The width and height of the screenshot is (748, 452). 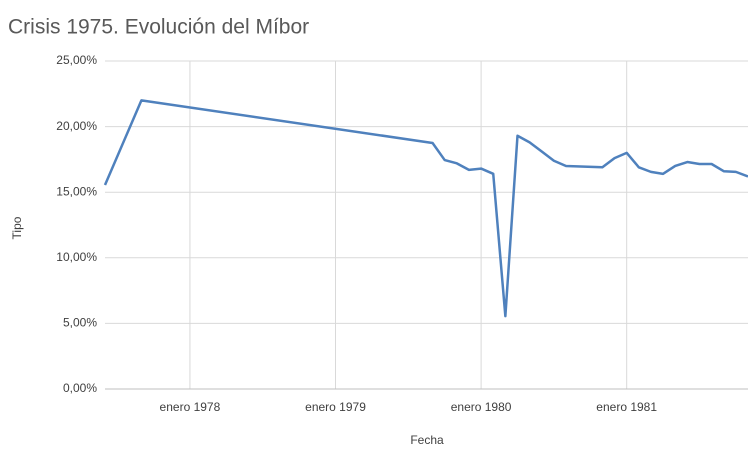 I want to click on y-axis-title: Tipo, so click(x=17, y=227).